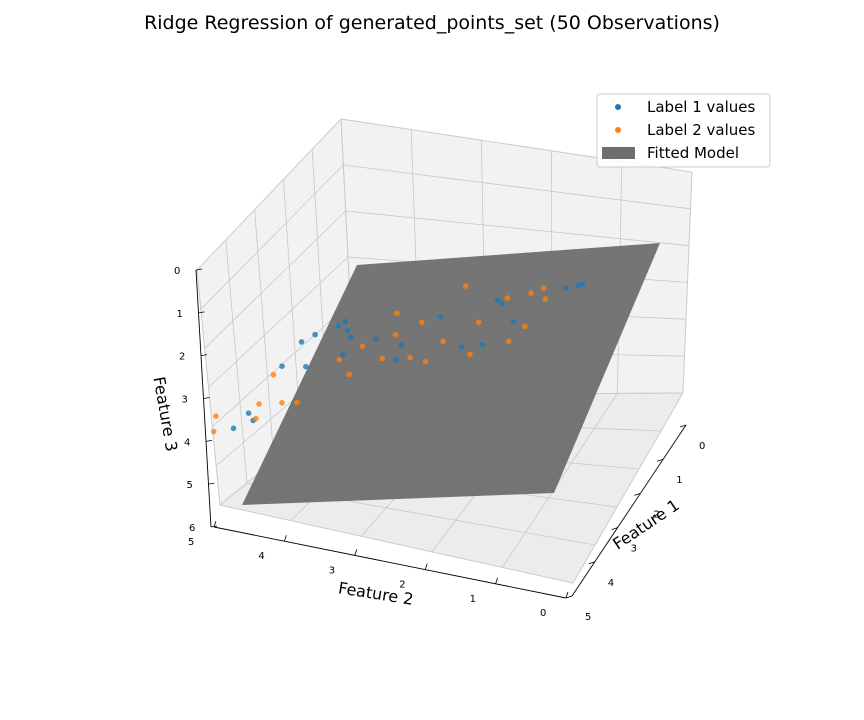 The image size is (864, 720). What do you see at coordinates (180, 314) in the screenshot?
I see `z-tick-label: 1` at bounding box center [180, 314].